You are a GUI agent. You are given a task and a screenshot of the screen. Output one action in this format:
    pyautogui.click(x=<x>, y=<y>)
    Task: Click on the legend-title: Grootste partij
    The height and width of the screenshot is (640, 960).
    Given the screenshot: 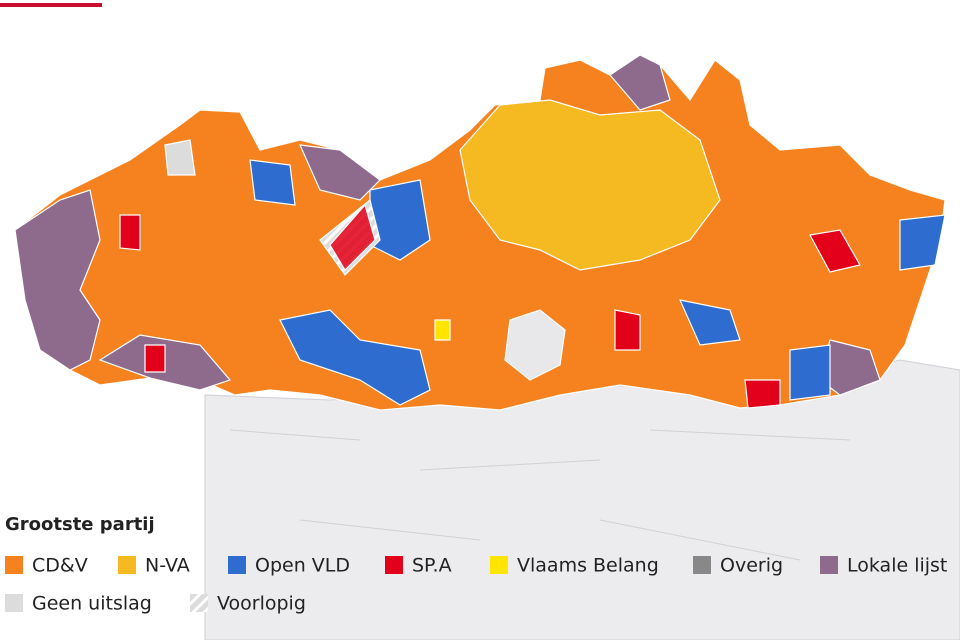 What is the action you would take?
    pyautogui.click(x=80, y=524)
    